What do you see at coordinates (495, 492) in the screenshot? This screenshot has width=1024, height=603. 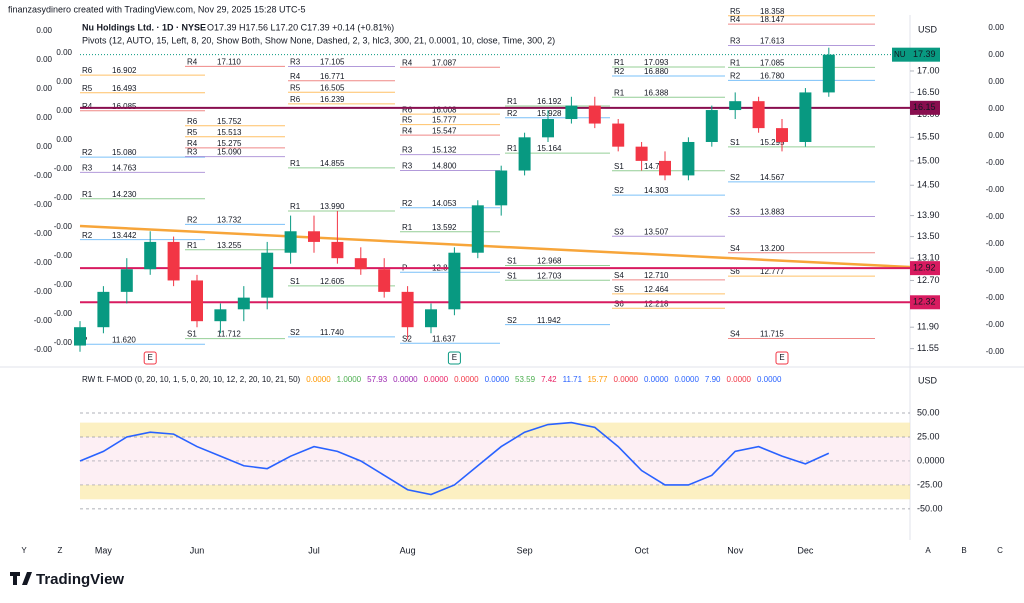 I see `band-lower` at bounding box center [495, 492].